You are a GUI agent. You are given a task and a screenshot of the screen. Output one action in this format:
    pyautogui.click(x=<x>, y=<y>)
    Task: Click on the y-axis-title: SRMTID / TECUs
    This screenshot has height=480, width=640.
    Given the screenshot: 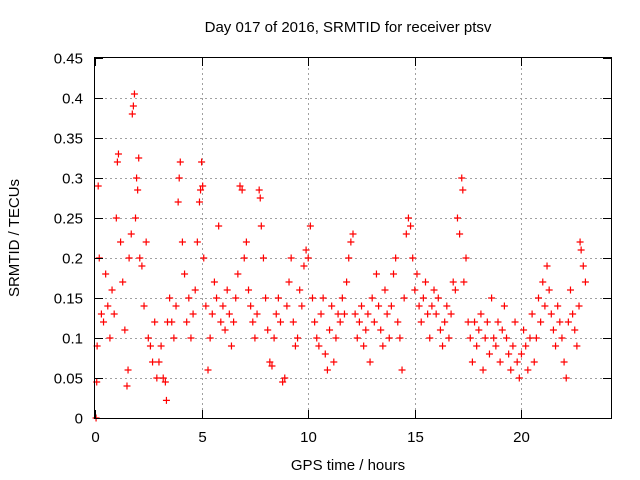 What is the action you would take?
    pyautogui.click(x=14, y=238)
    